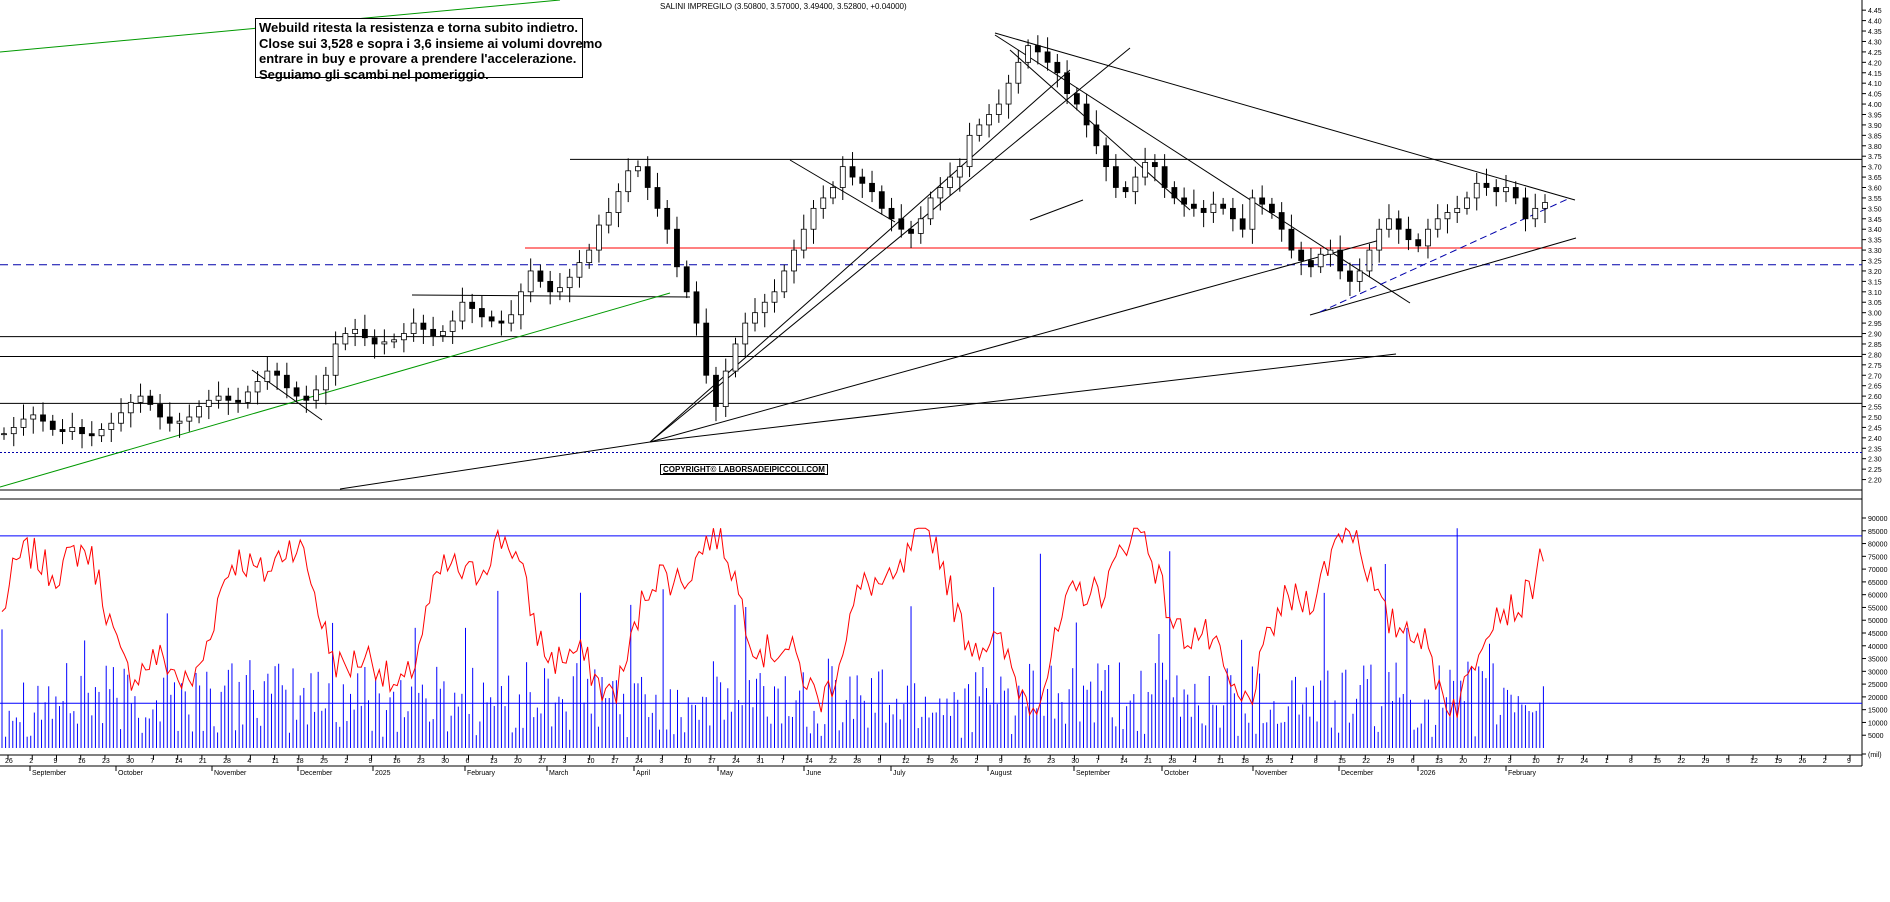 The image size is (1890, 902). Describe the element at coordinates (1878, 711) in the screenshot. I see `volume-tick-label: 15000` at that location.